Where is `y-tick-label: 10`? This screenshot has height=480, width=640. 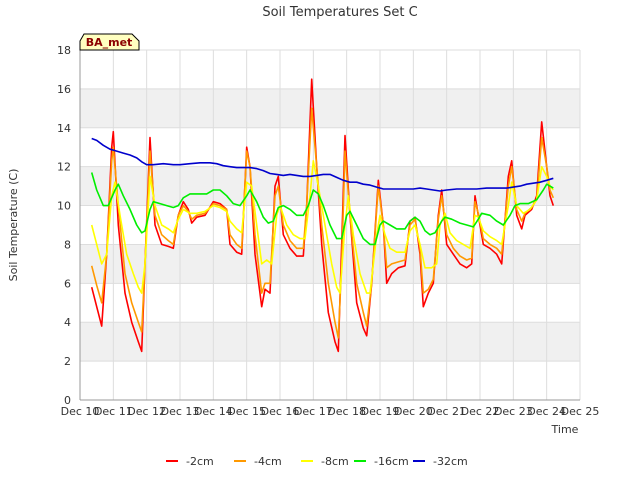 y-tick-label: 10 is located at coordinates (64, 206).